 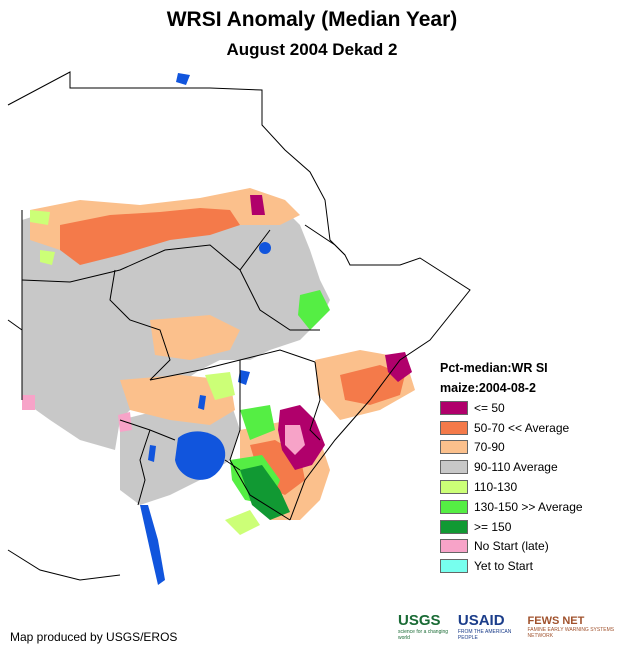 I want to click on legend-label: 70-90, so click(x=489, y=447).